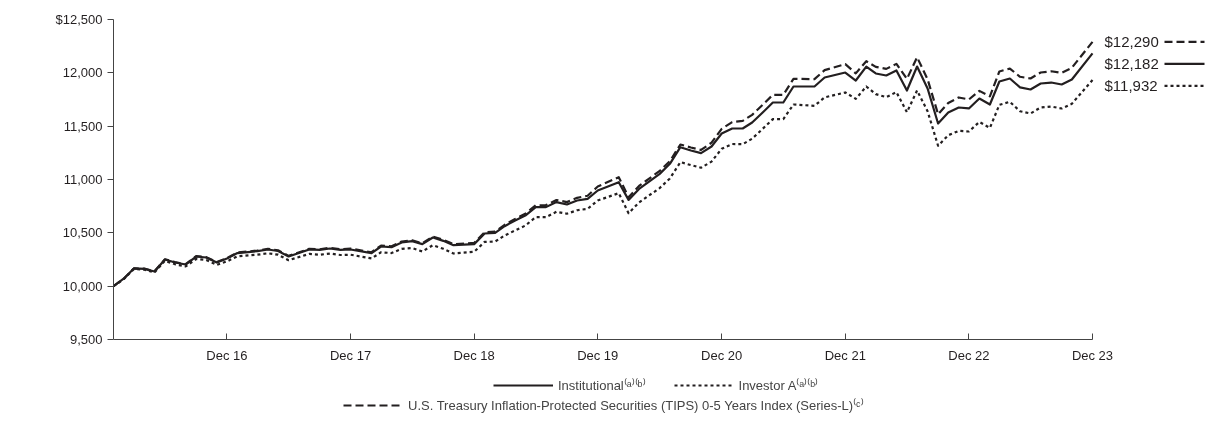  Describe the element at coordinates (350, 355) in the screenshot. I see `x-tick-label: Dec 17` at that location.